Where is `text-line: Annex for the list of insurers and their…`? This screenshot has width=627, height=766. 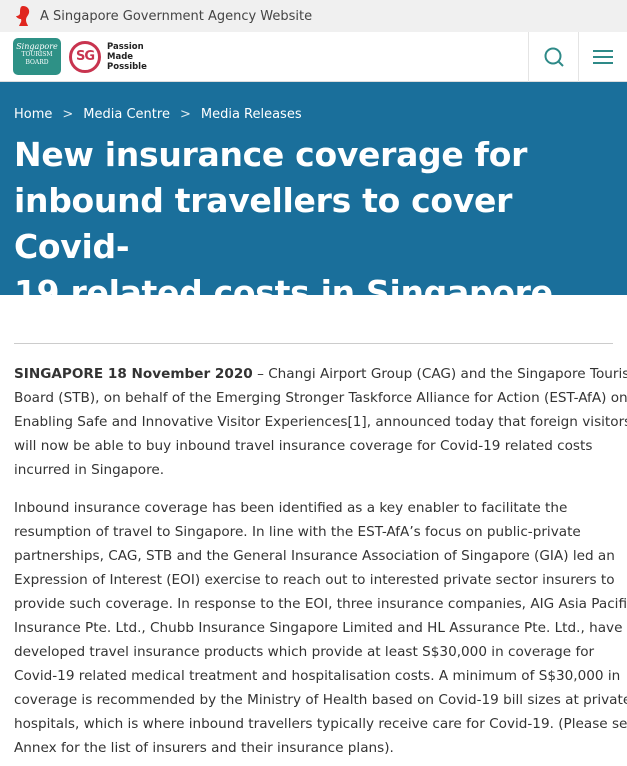
text-line: Annex for the list of insurers and their… is located at coordinates (204, 748).